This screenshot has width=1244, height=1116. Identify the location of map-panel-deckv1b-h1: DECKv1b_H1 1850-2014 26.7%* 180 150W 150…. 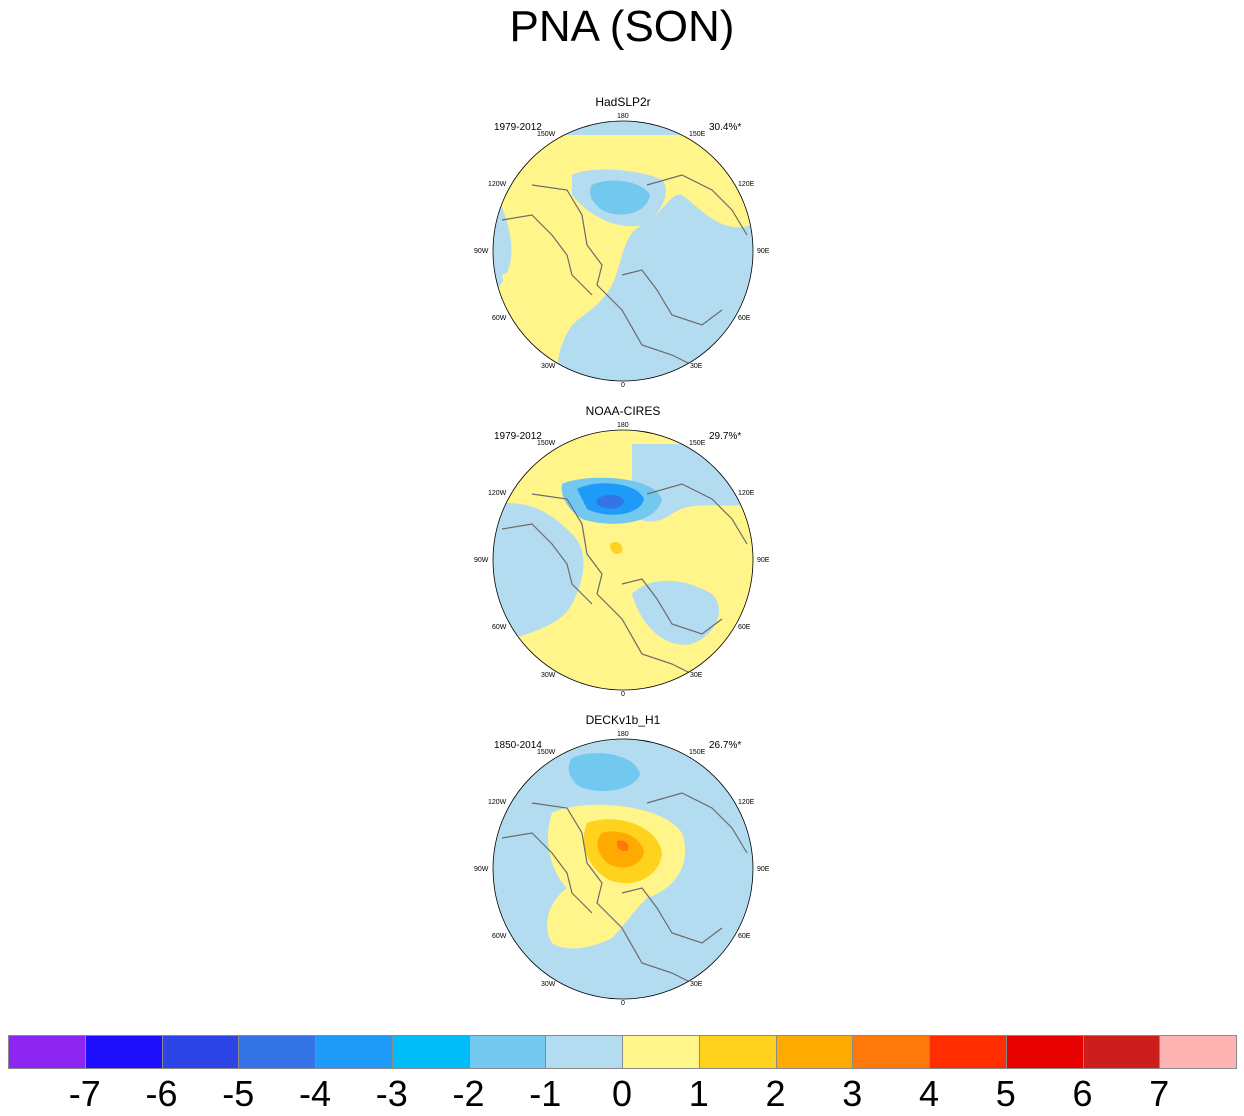
(623, 863).